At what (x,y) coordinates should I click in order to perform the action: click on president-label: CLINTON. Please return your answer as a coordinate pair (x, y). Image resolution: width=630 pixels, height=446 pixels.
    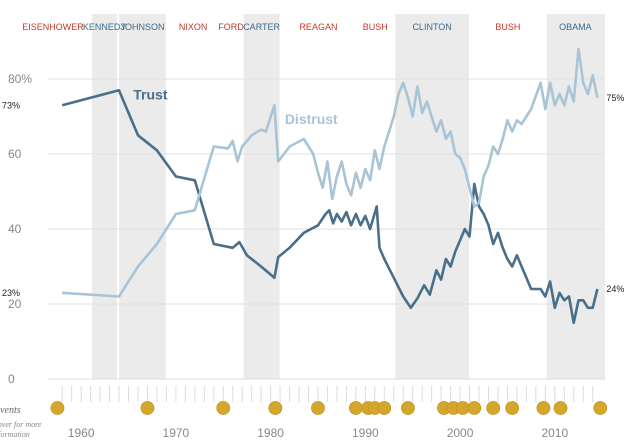
    Looking at the image, I should click on (431, 27).